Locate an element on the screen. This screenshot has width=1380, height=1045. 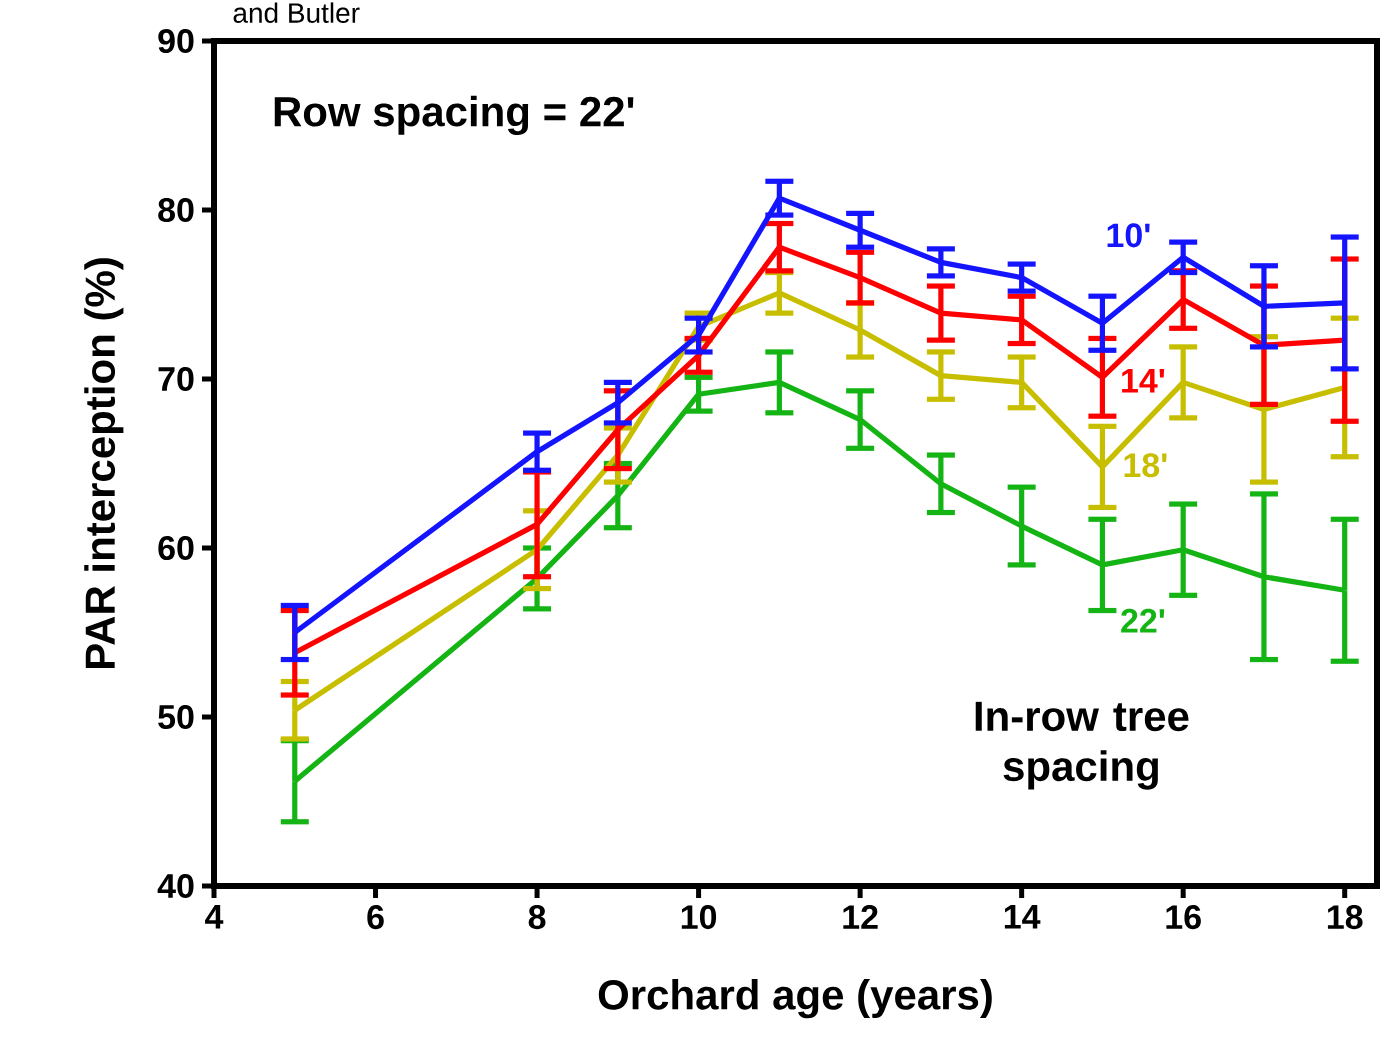
series-label: 22' is located at coordinates (1143, 620).